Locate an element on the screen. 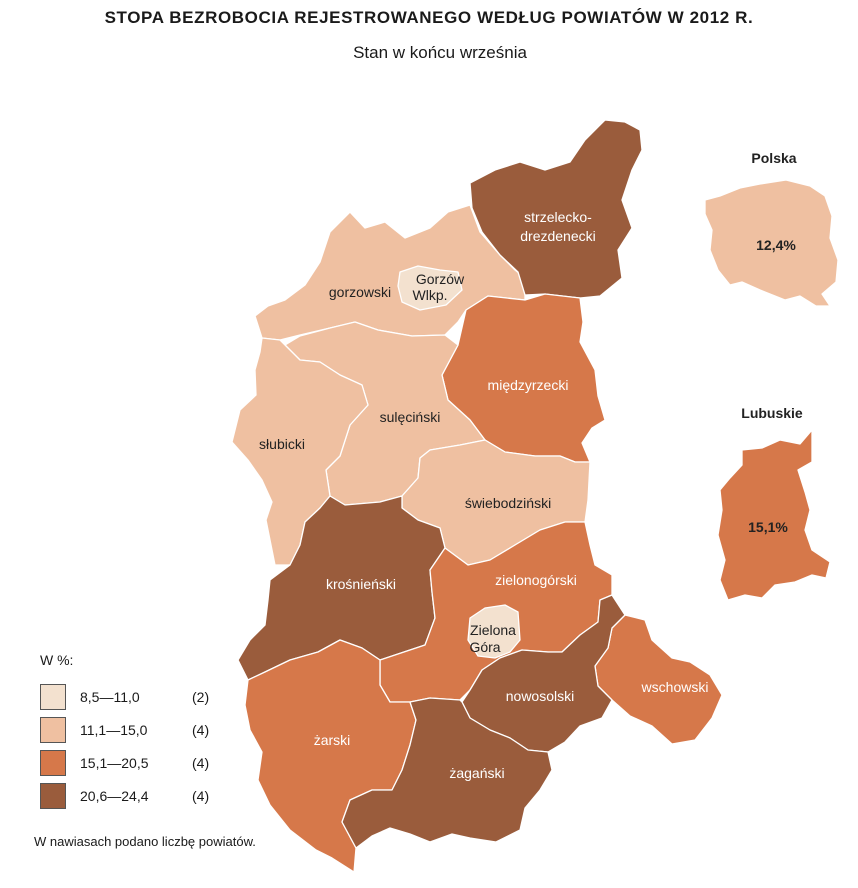 The image size is (858, 888). legend-range: 11,1—15,0 is located at coordinates (114, 729).